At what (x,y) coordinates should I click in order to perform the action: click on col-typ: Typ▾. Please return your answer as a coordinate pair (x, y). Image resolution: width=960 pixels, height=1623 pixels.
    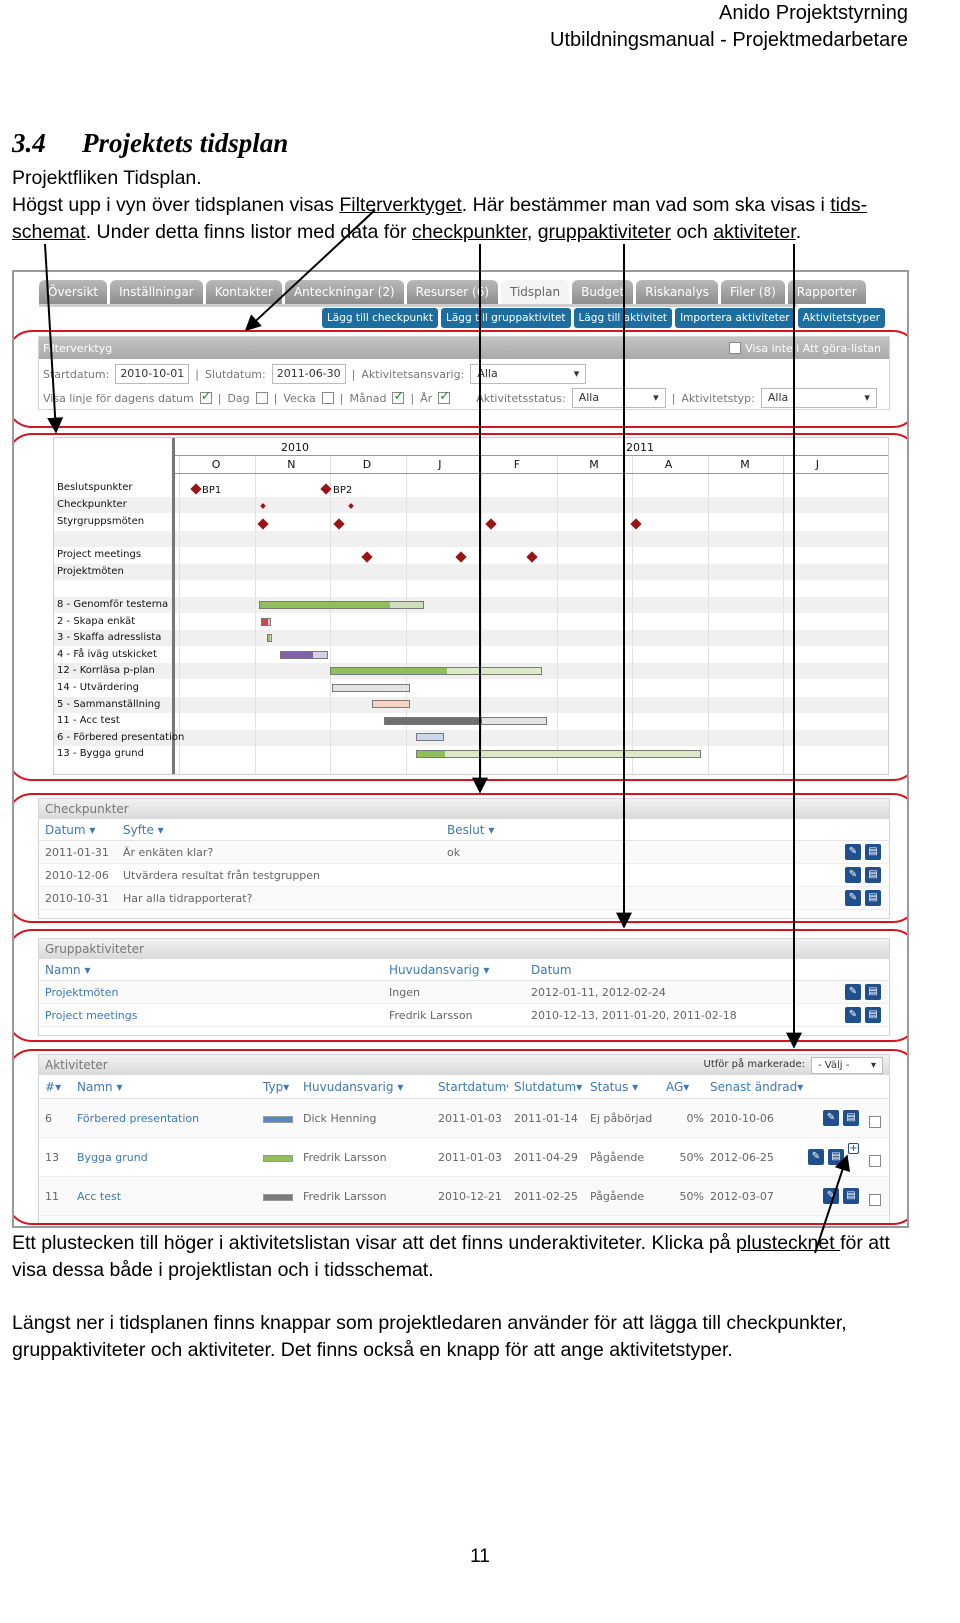
    Looking at the image, I should click on (276, 1087).